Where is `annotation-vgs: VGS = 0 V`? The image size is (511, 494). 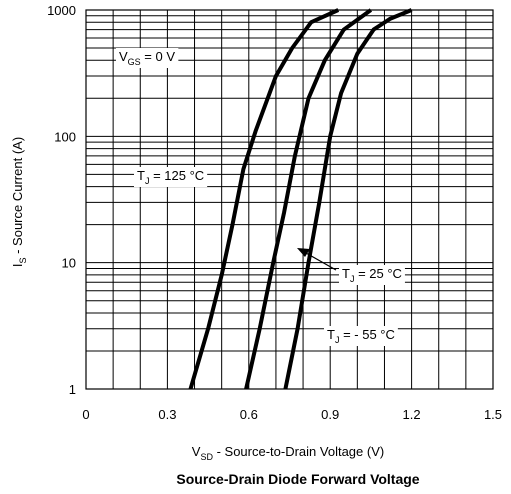 annotation-vgs: VGS = 0 V is located at coordinates (147, 58).